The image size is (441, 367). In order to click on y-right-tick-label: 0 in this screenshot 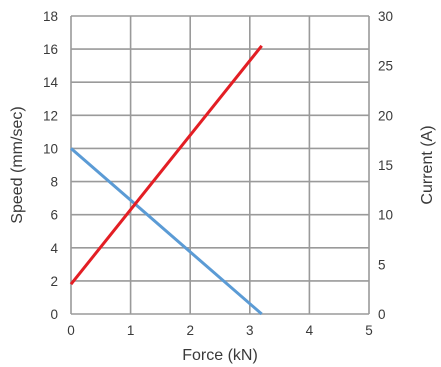, I will do `click(382, 314)`.